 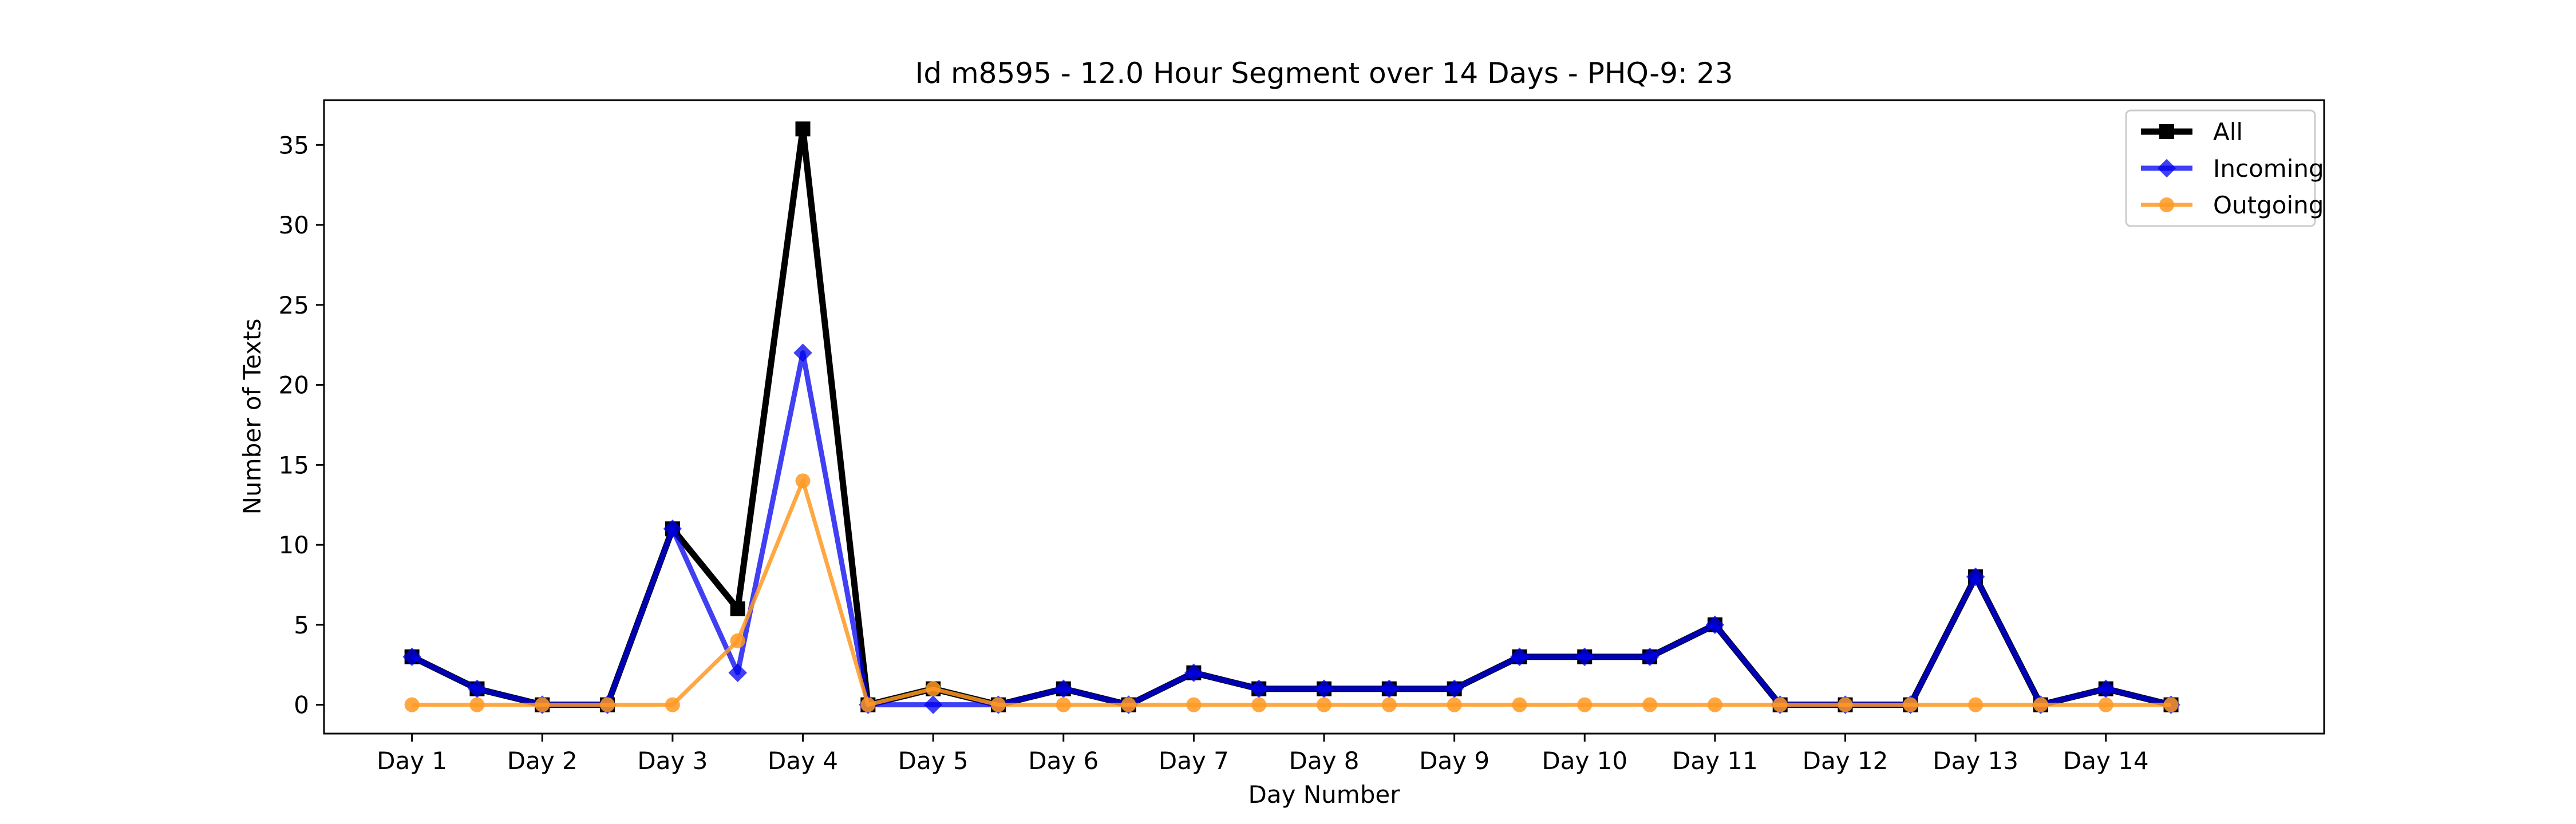 What do you see at coordinates (1324, 795) in the screenshot?
I see `x-axis-label: Day Number` at bounding box center [1324, 795].